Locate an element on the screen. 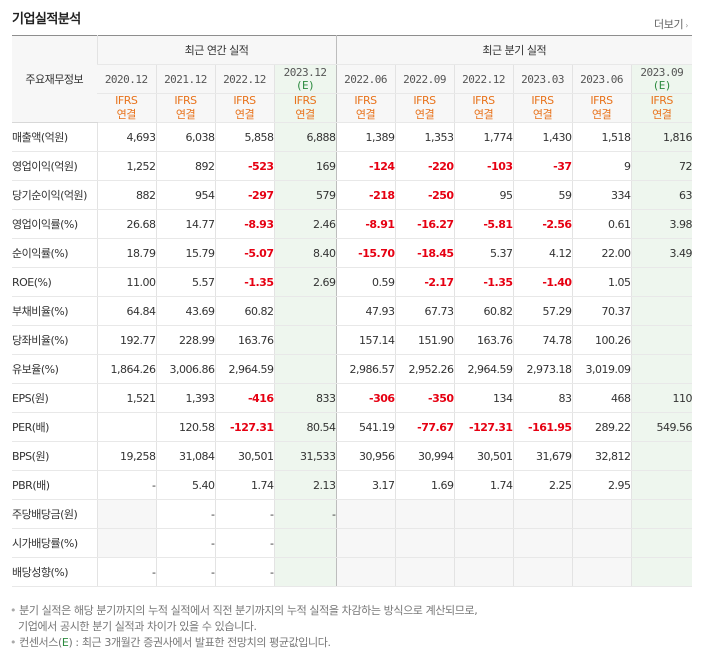 This screenshot has width=702, height=660. chevron-right-icon: › is located at coordinates (686, 25).